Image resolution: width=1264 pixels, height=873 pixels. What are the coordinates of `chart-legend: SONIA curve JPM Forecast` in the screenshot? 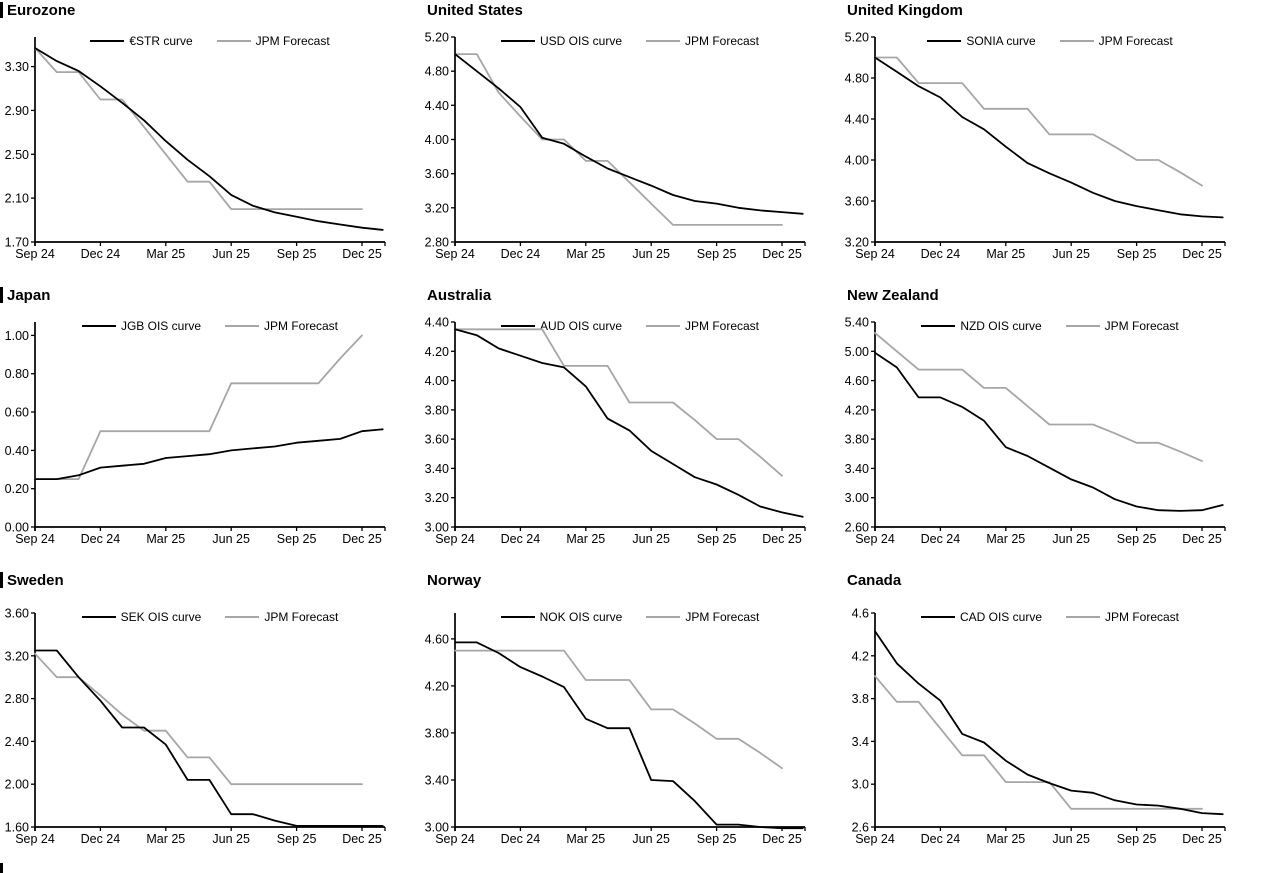 It's located at (1050, 41).